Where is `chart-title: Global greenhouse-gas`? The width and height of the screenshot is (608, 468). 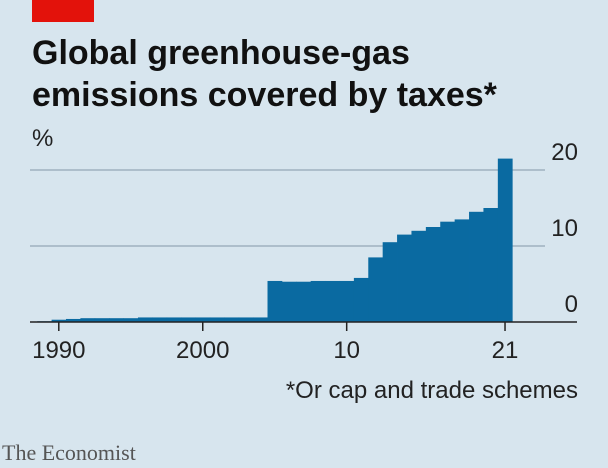 chart-title: Global greenhouse-gas is located at coordinates (221, 53).